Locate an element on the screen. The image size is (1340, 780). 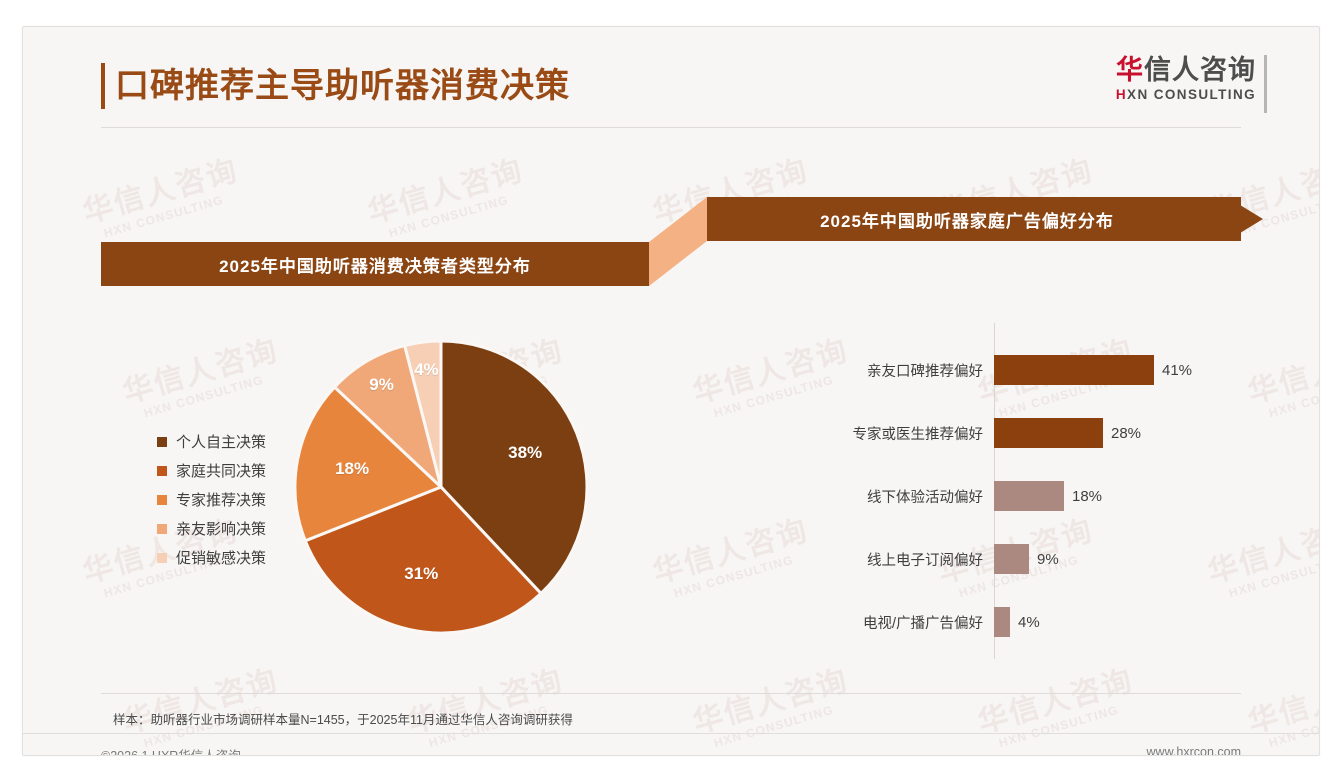
bar-chart-row: 专家或医生推荐偏好 28% is located at coordinates (982, 433).